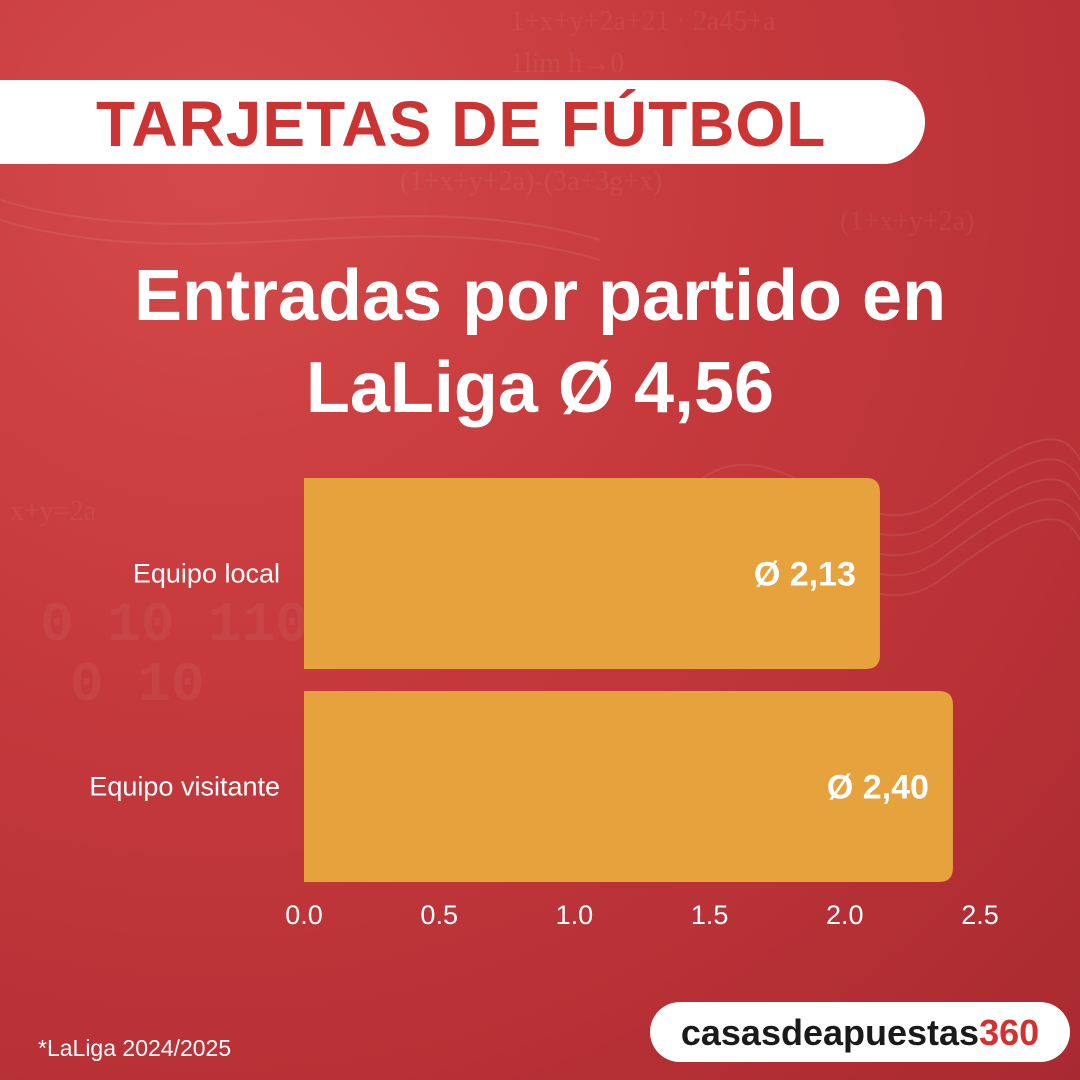  What do you see at coordinates (540, 388) in the screenshot?
I see `chart-title-line-2: LaLiga Ø 4,56` at bounding box center [540, 388].